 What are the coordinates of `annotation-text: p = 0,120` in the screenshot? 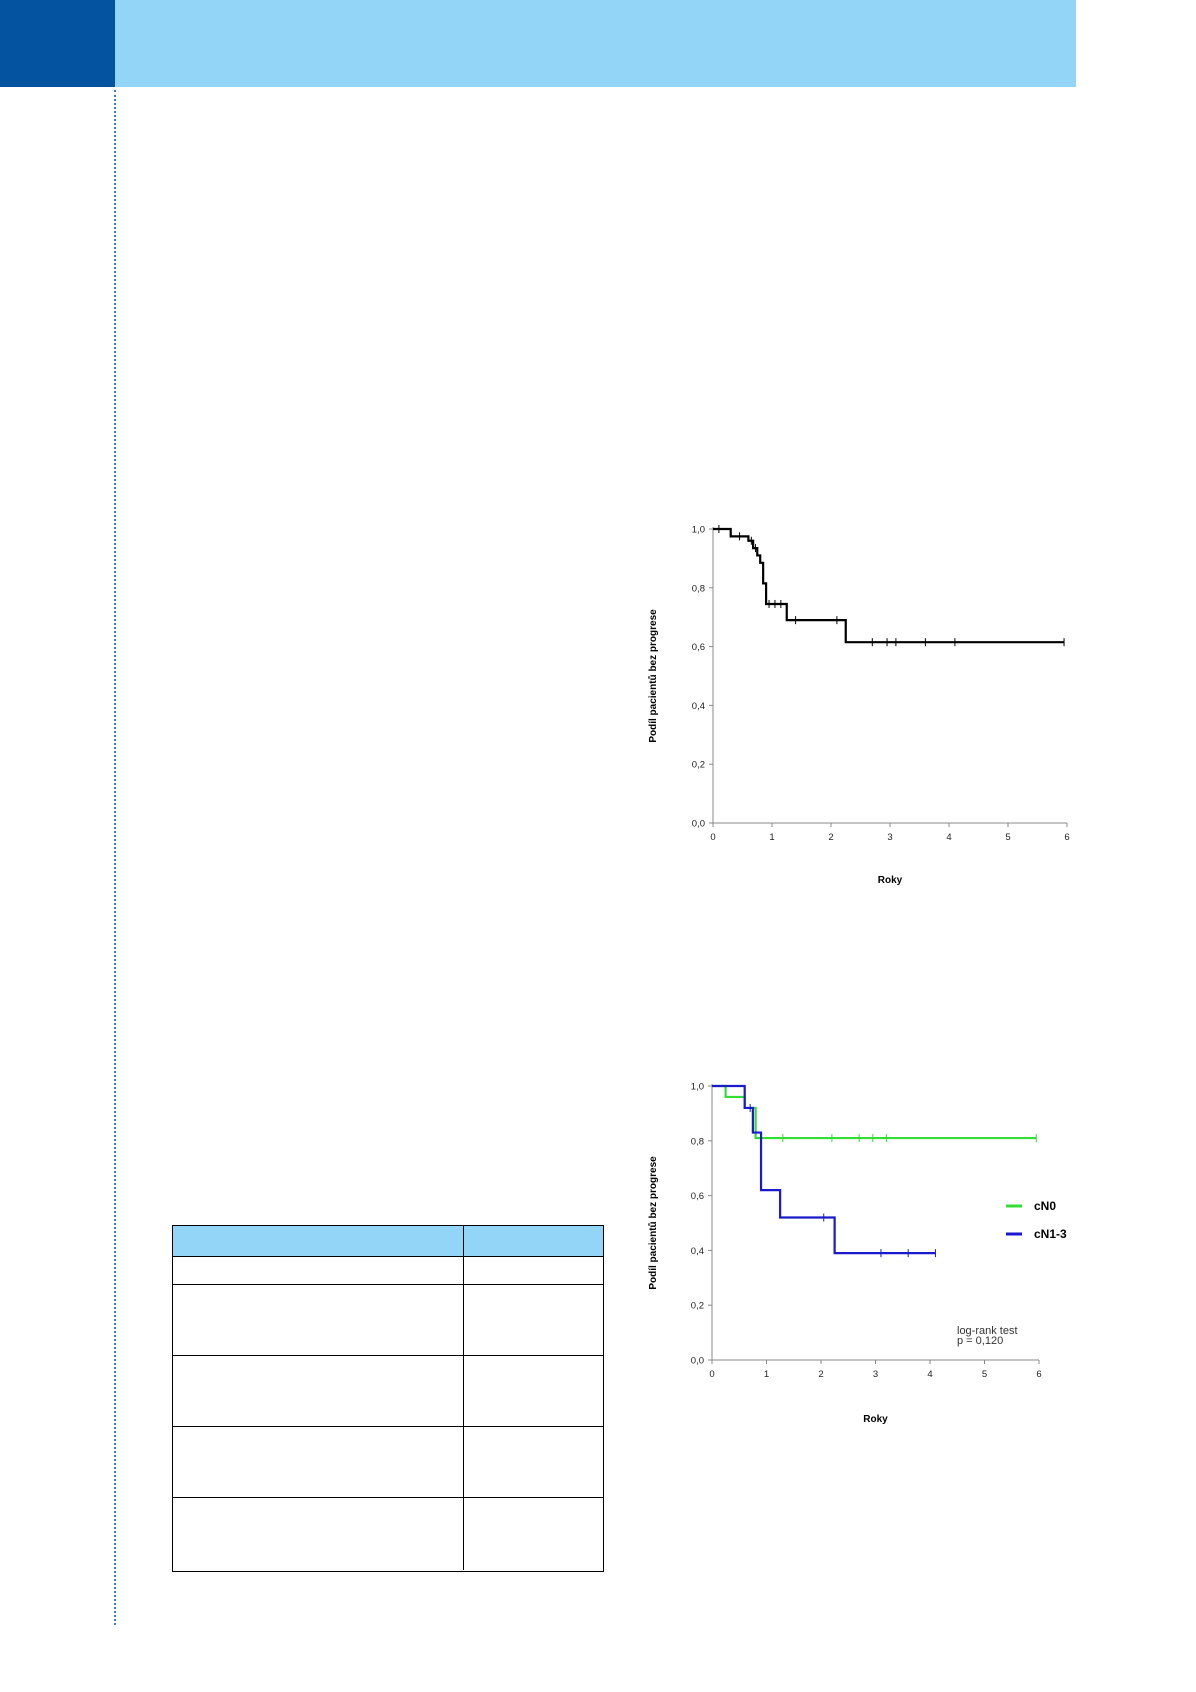 It's located at (980, 1341).